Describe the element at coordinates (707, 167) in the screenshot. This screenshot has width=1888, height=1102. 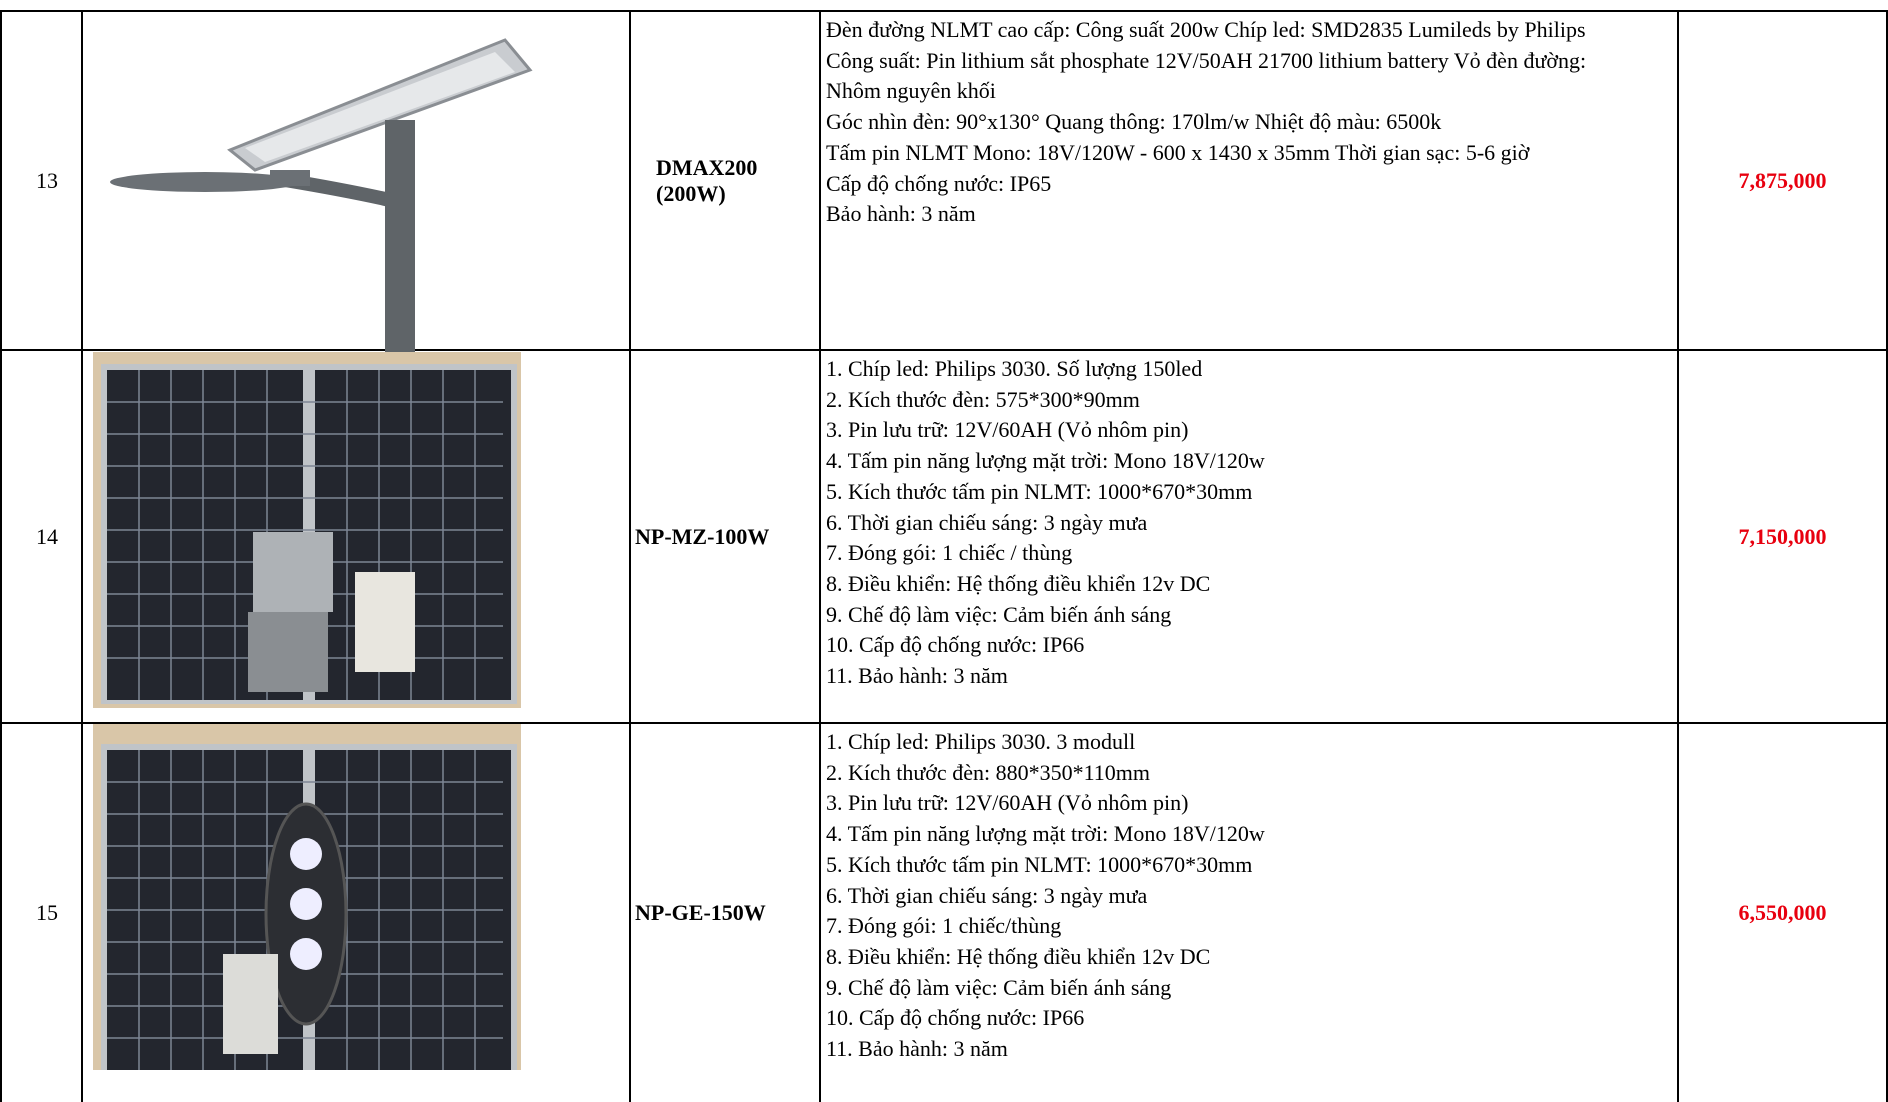
I see `model-name: DMAX200` at that location.